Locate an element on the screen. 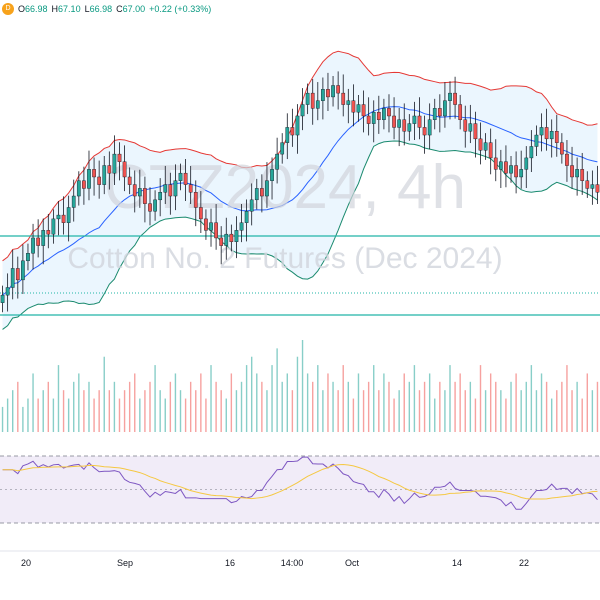 This screenshot has height=600, width=600. interval-badge: D is located at coordinates (8, 9).